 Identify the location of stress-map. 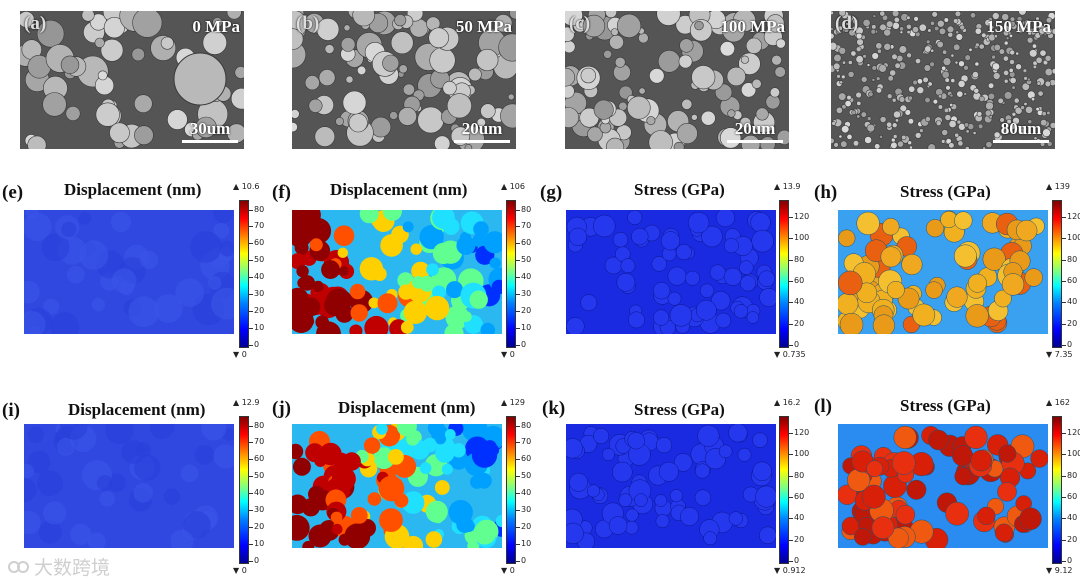
(671, 272).